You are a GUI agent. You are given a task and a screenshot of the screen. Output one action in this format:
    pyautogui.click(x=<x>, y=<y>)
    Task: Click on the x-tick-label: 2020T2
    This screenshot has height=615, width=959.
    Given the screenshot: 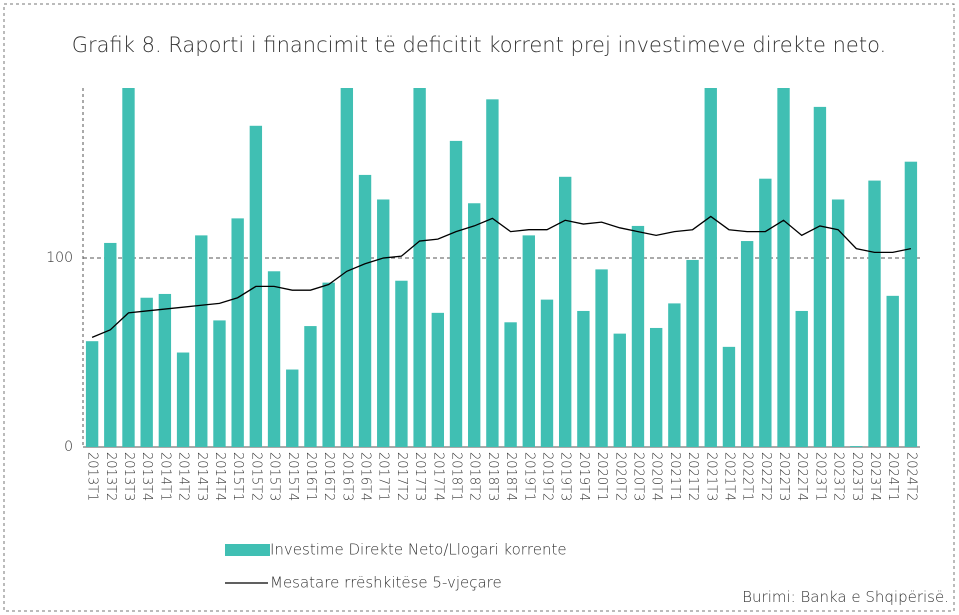 What is the action you would take?
    pyautogui.click(x=619, y=476)
    